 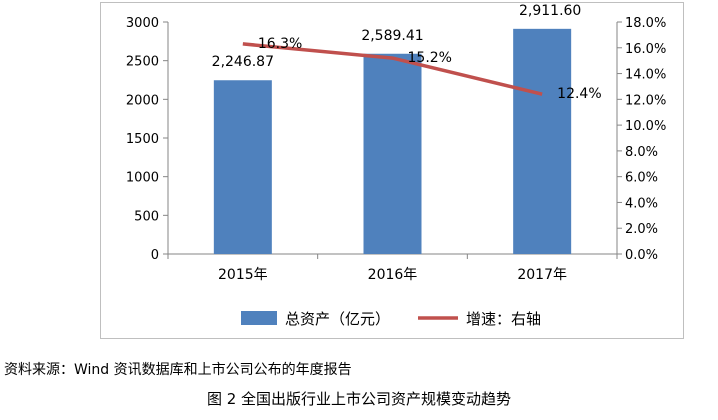 I want to click on x-tick-label: 2015年, so click(x=243, y=275).